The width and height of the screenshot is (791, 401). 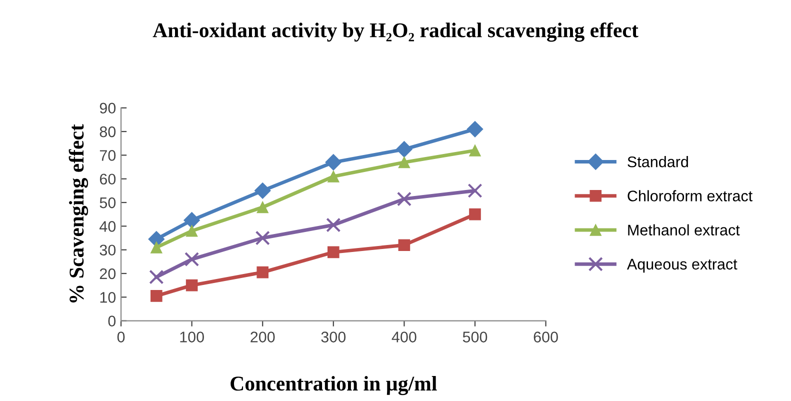 I want to click on legend-label: Standard, so click(x=658, y=162).